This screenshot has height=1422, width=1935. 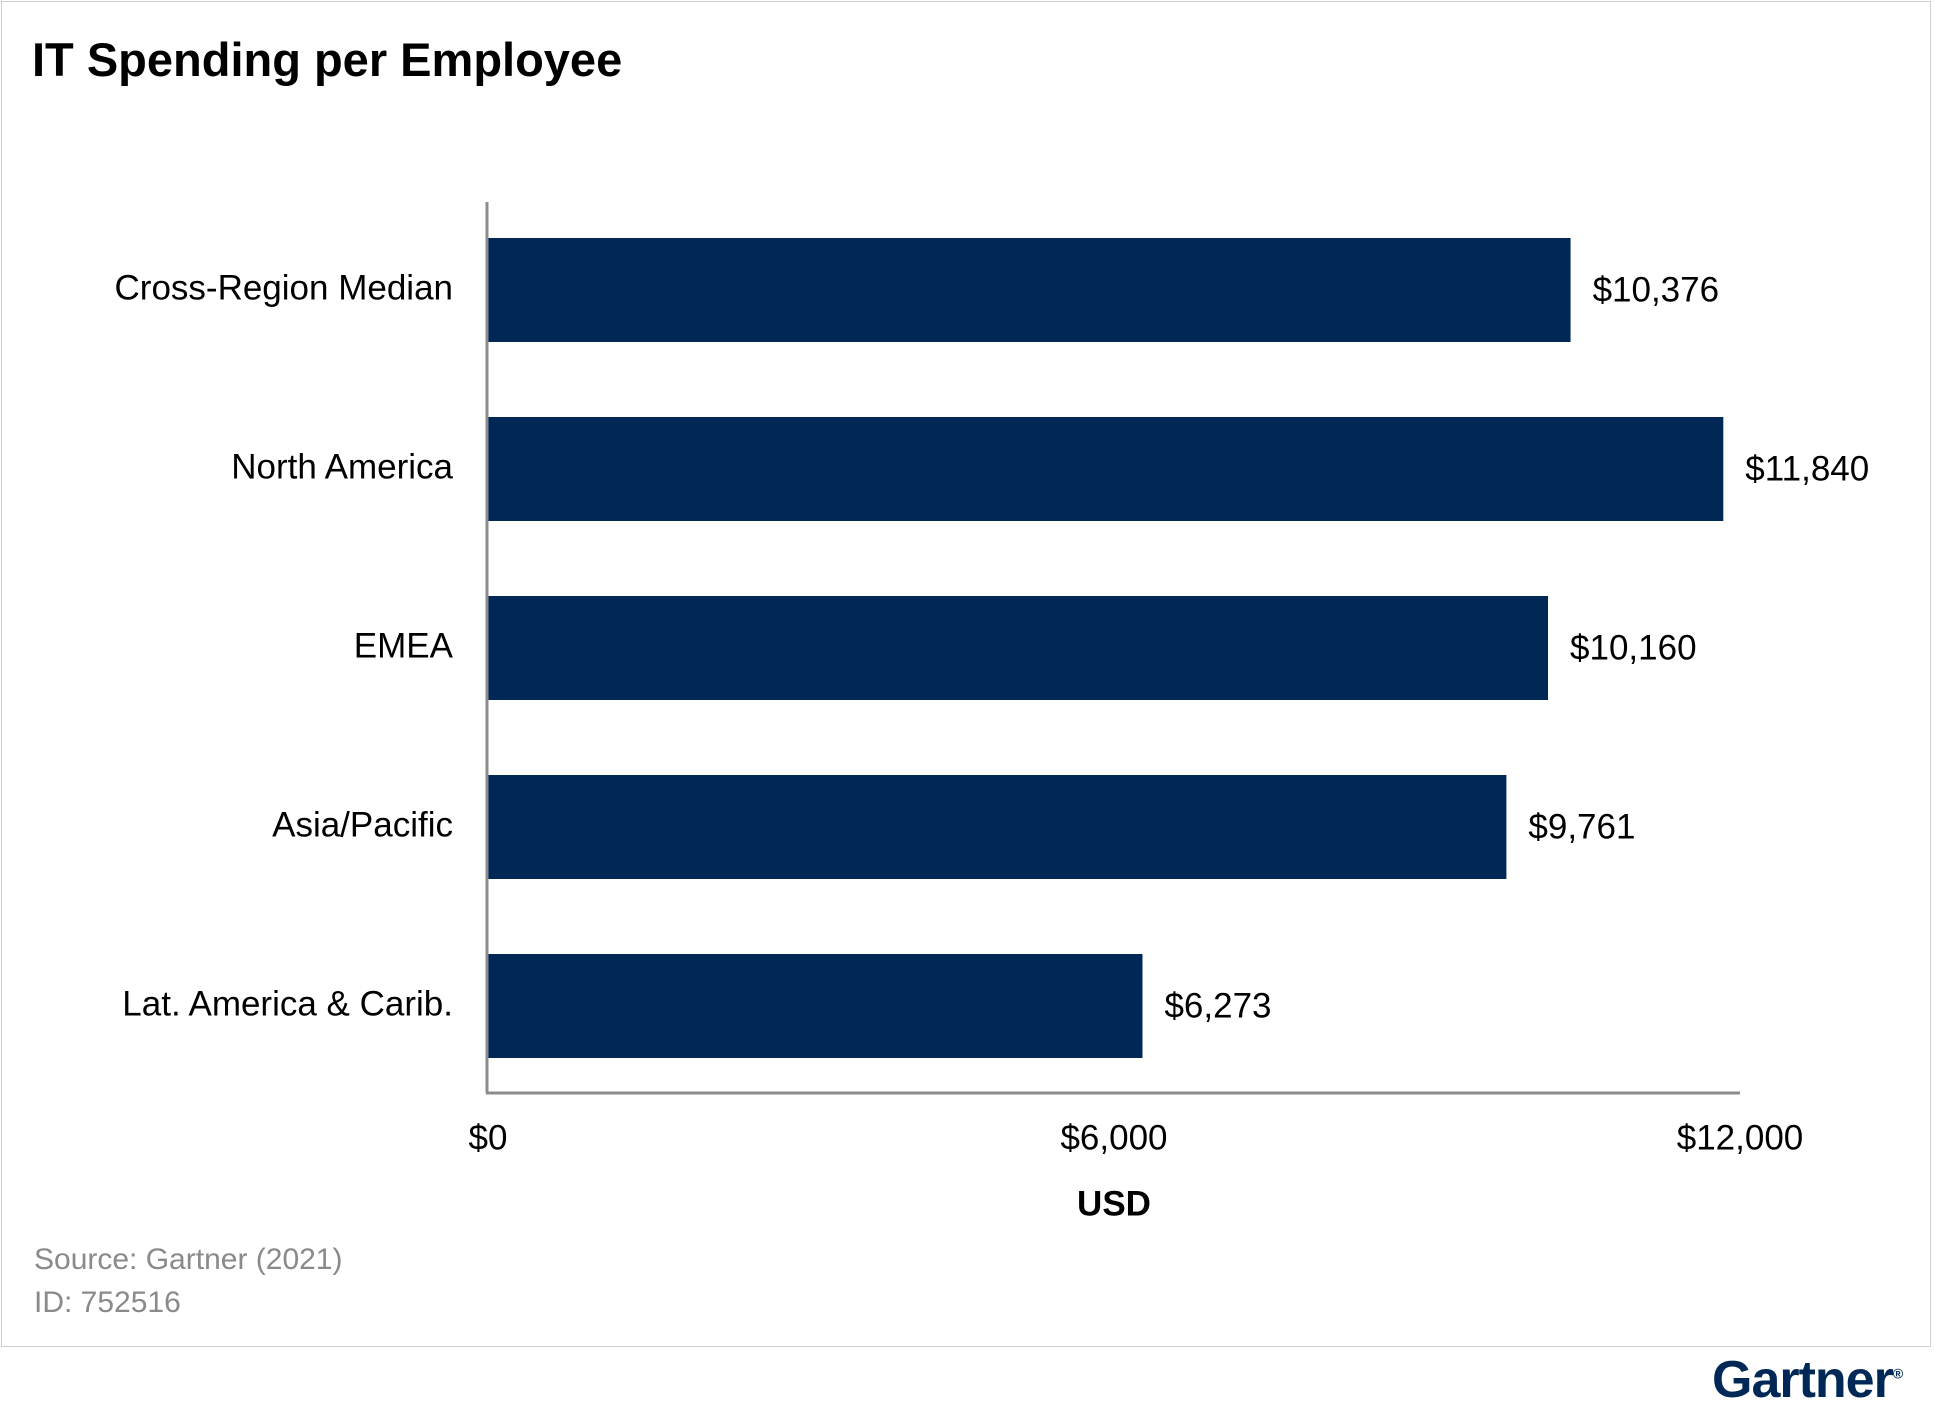 What do you see at coordinates (284, 287) in the screenshot?
I see `category-label: Cross-Region Median` at bounding box center [284, 287].